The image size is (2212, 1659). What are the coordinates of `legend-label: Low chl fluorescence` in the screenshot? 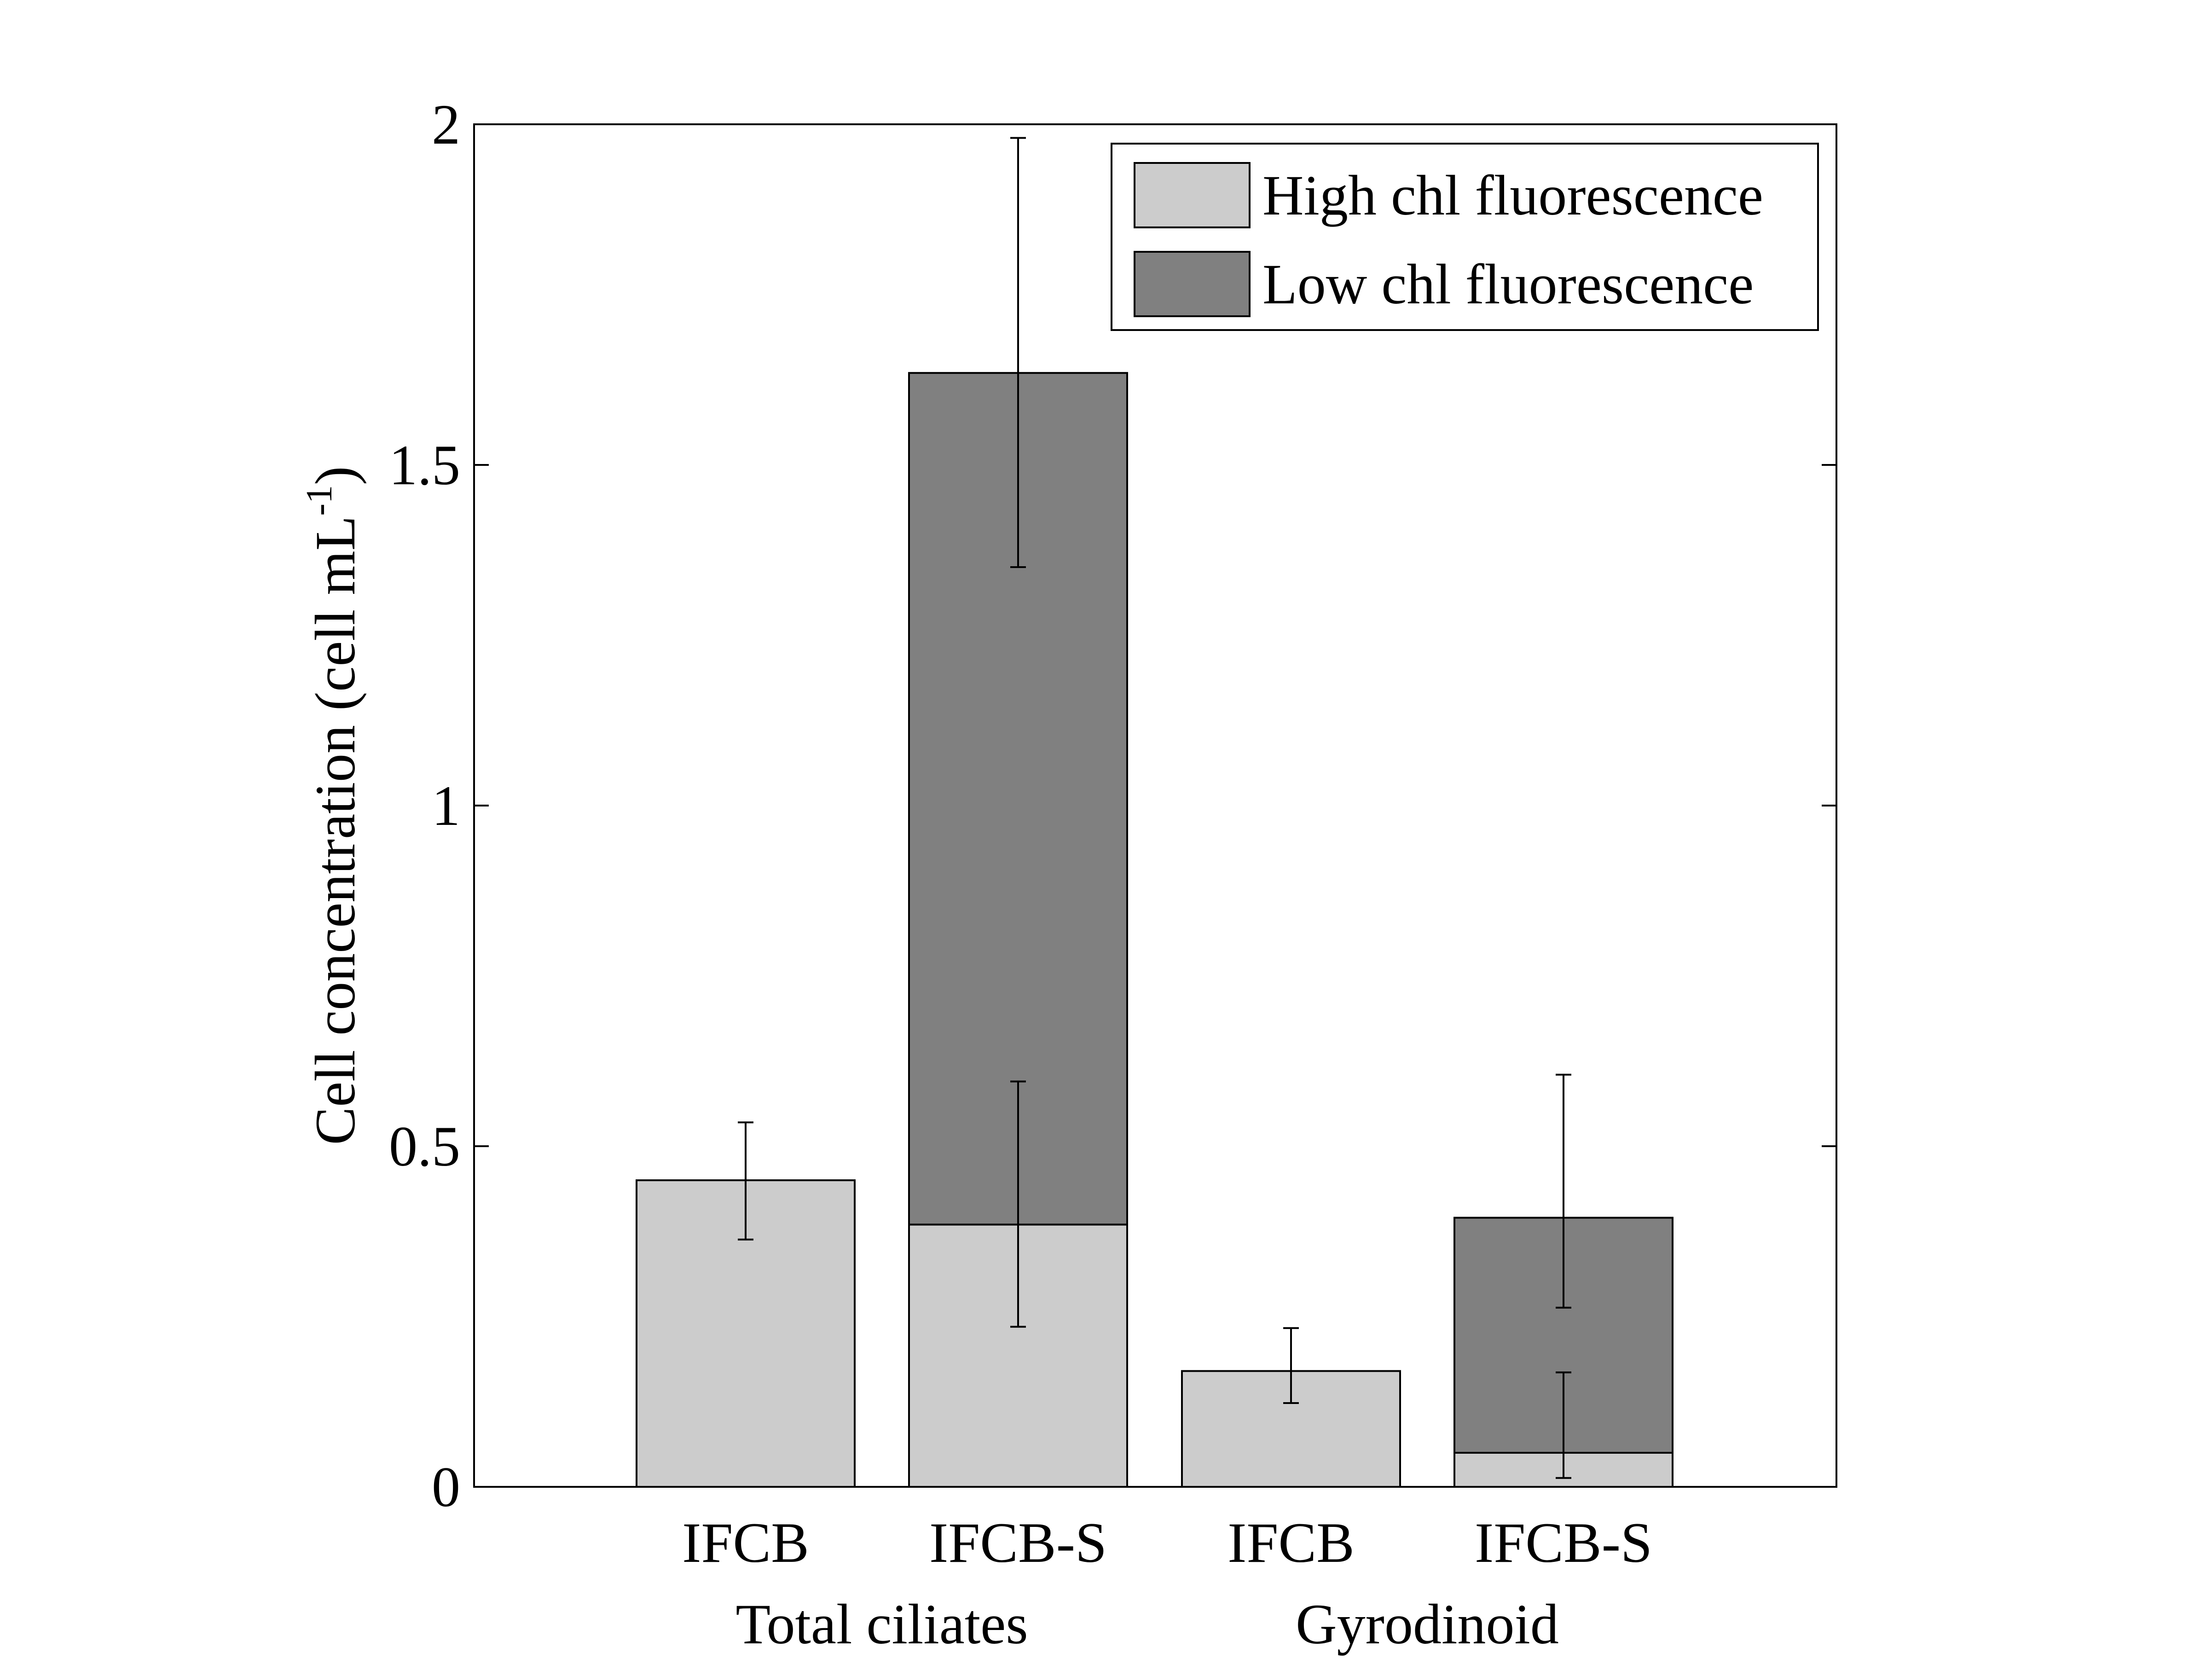 It's located at (1508, 284).